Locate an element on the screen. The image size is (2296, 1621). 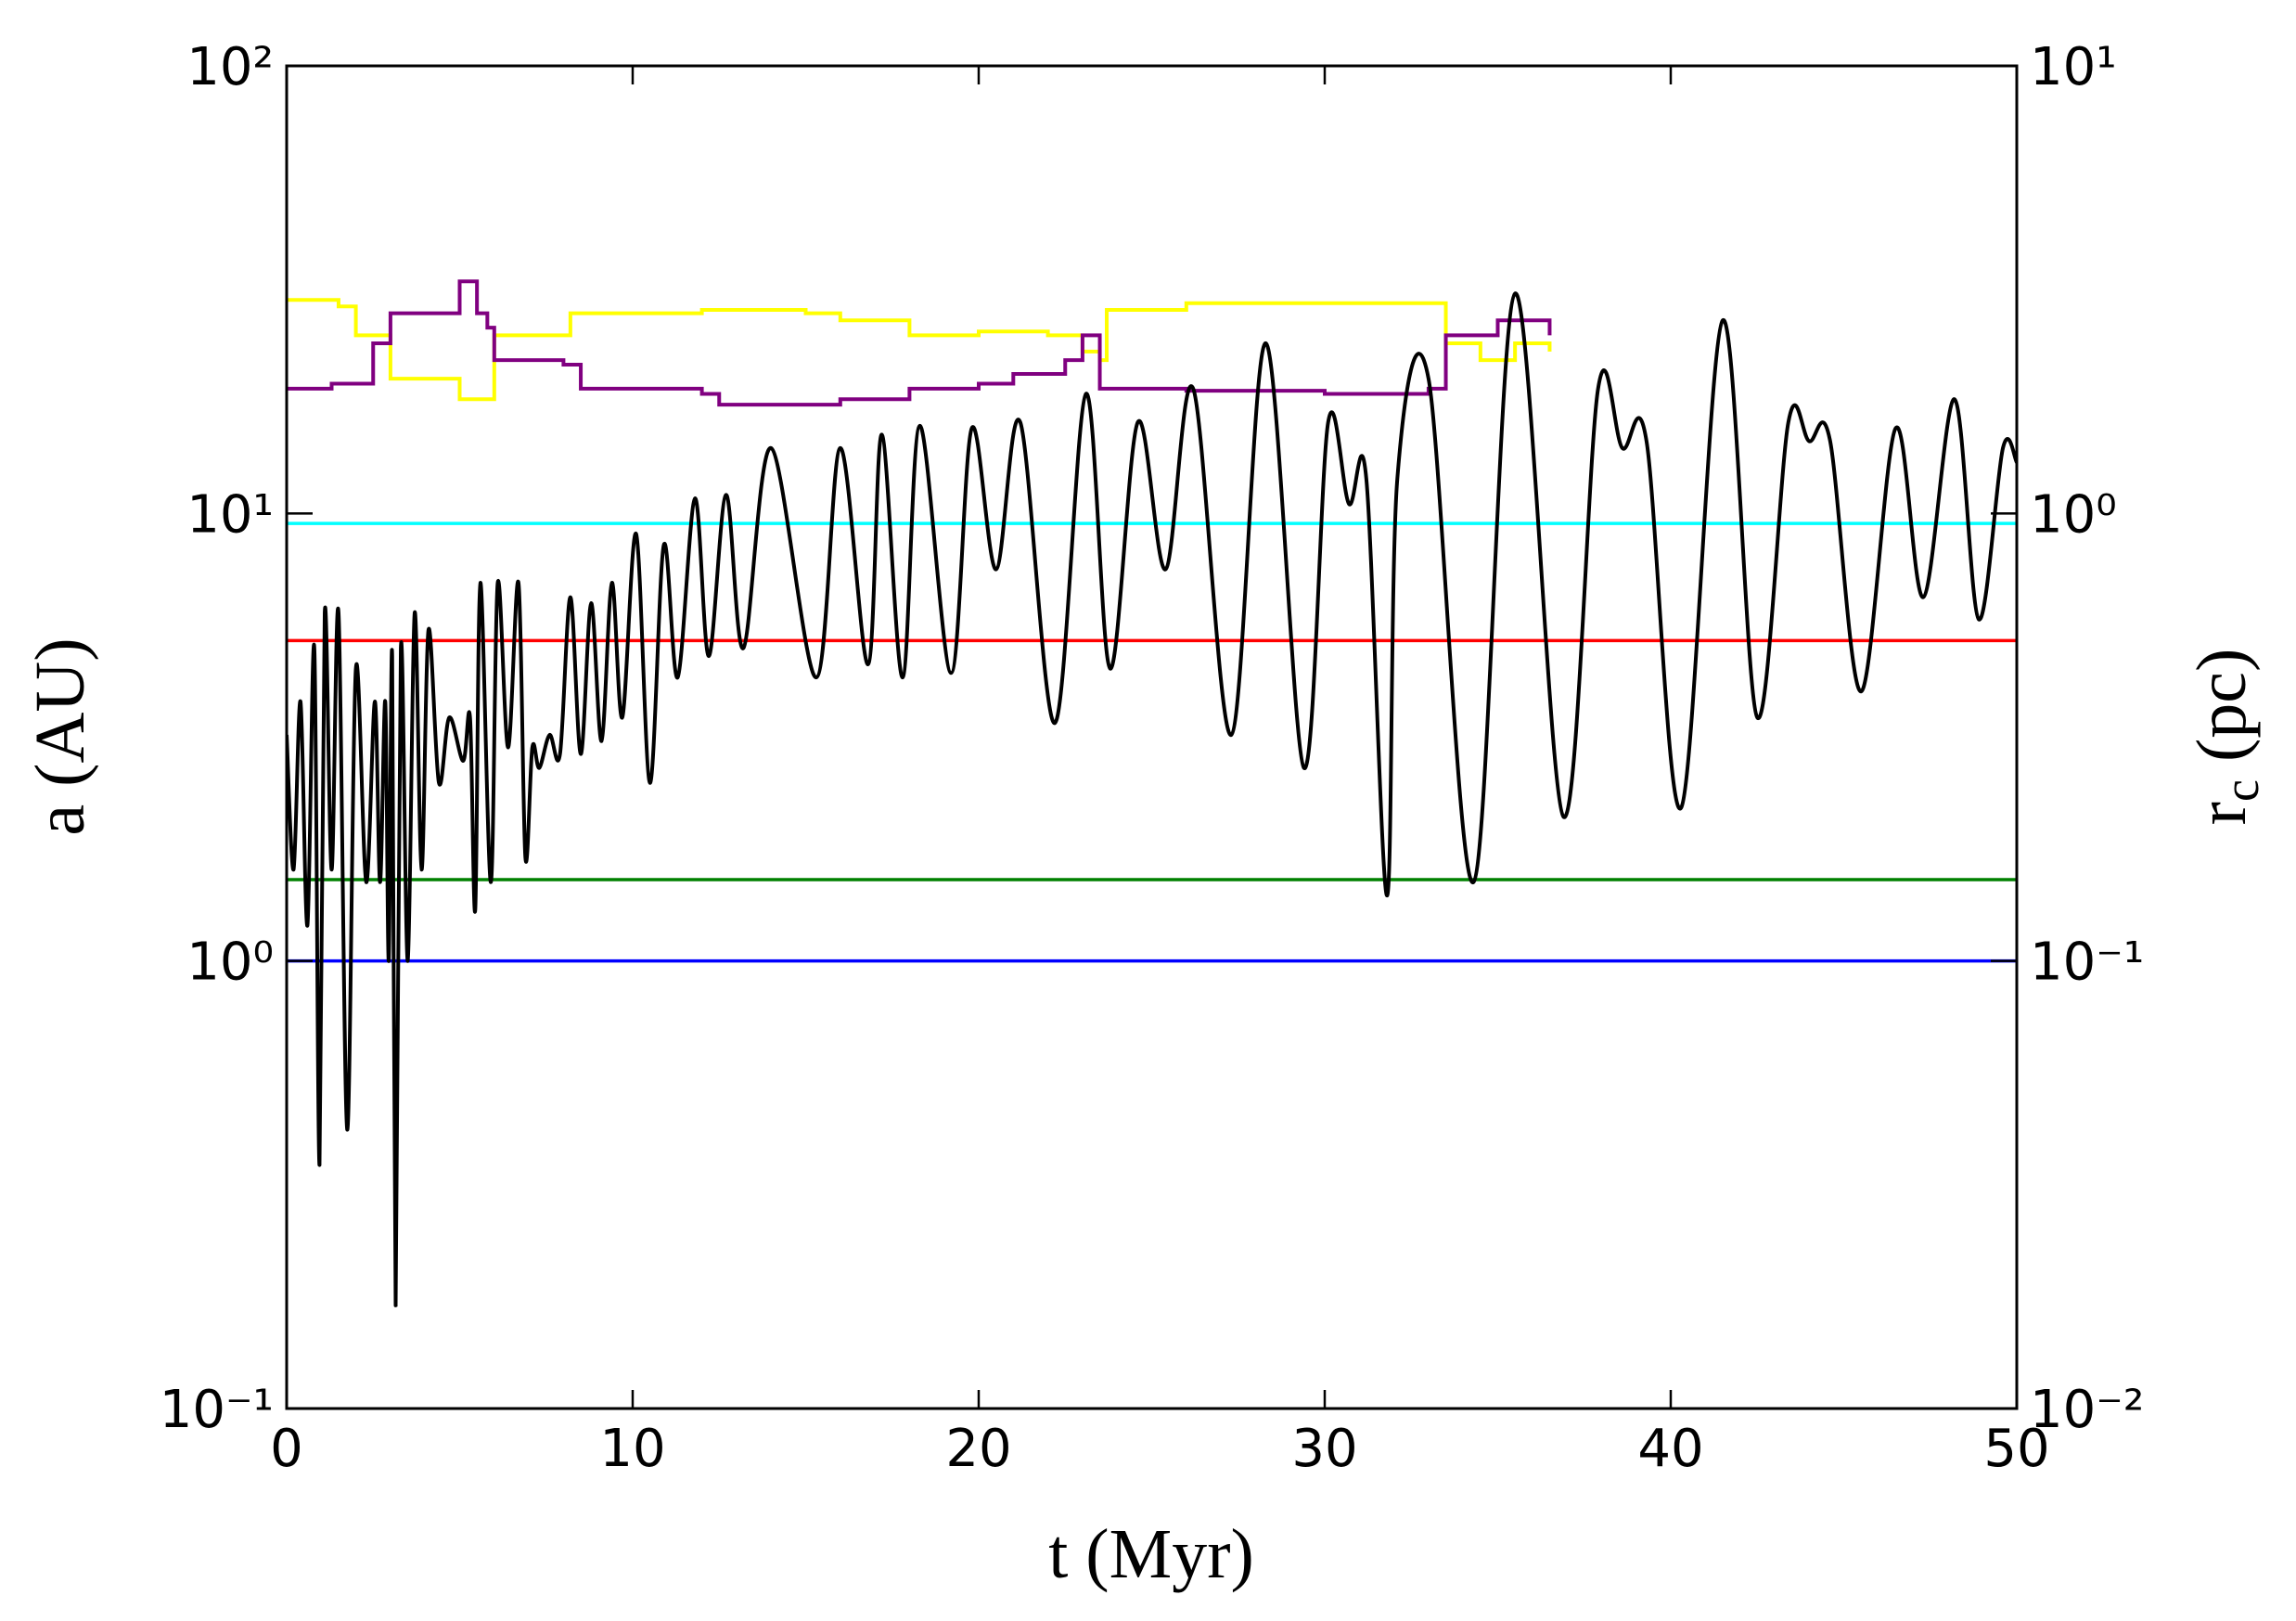
y2-tick-label: 10⁰ is located at coordinates (2073, 514).